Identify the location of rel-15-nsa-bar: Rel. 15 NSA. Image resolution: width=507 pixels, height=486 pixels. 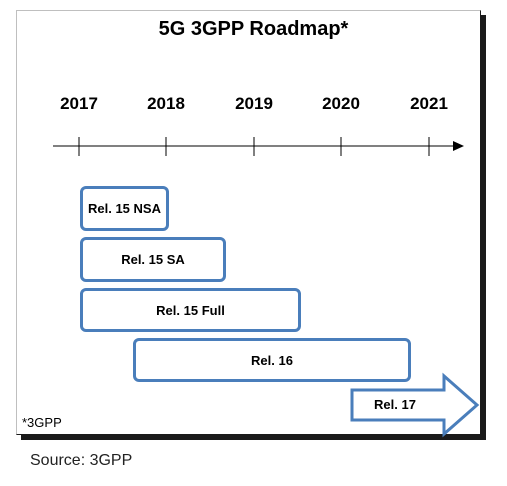
(124, 208).